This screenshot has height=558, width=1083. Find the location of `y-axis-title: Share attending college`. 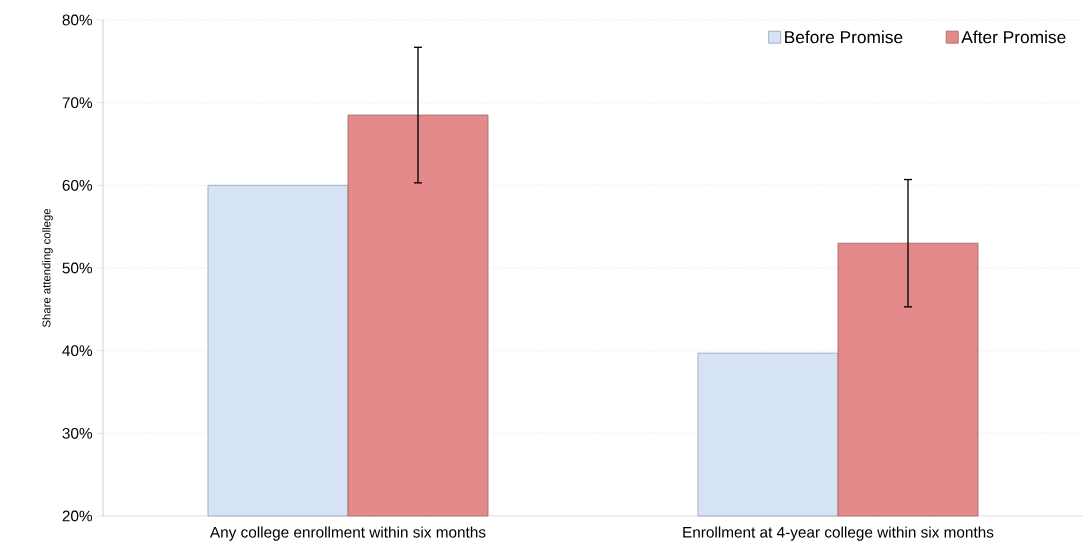

y-axis-title: Share attending college is located at coordinates (47, 268).